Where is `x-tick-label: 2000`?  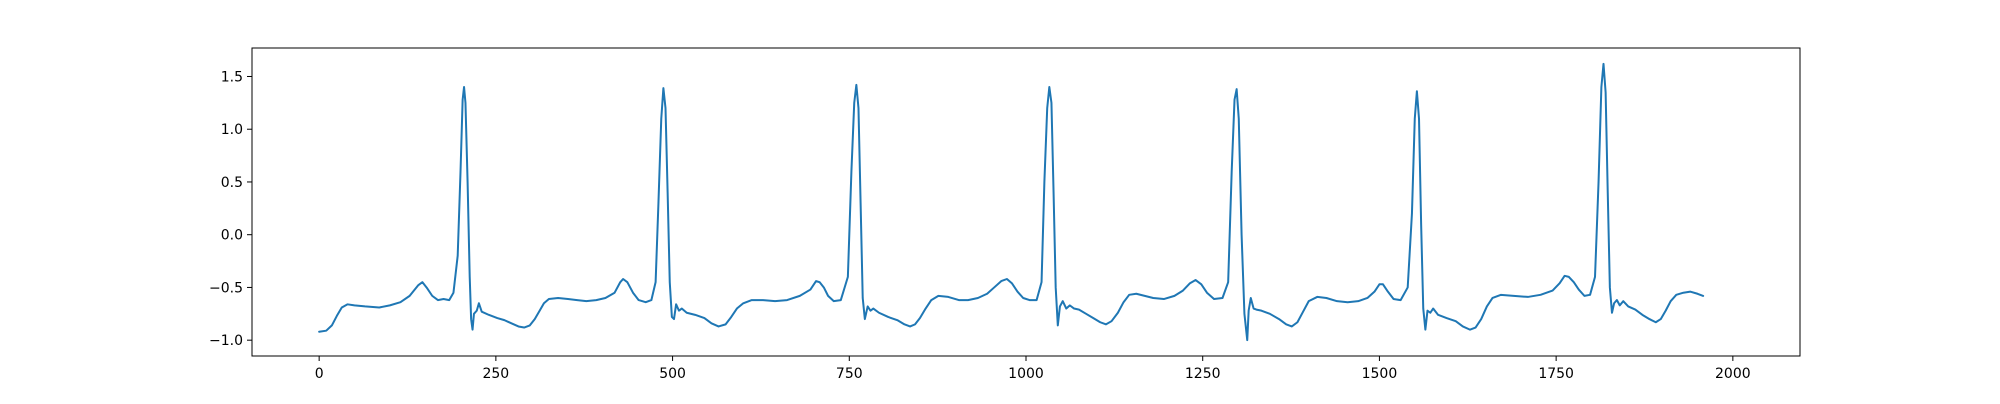 x-tick-label: 2000 is located at coordinates (1733, 374).